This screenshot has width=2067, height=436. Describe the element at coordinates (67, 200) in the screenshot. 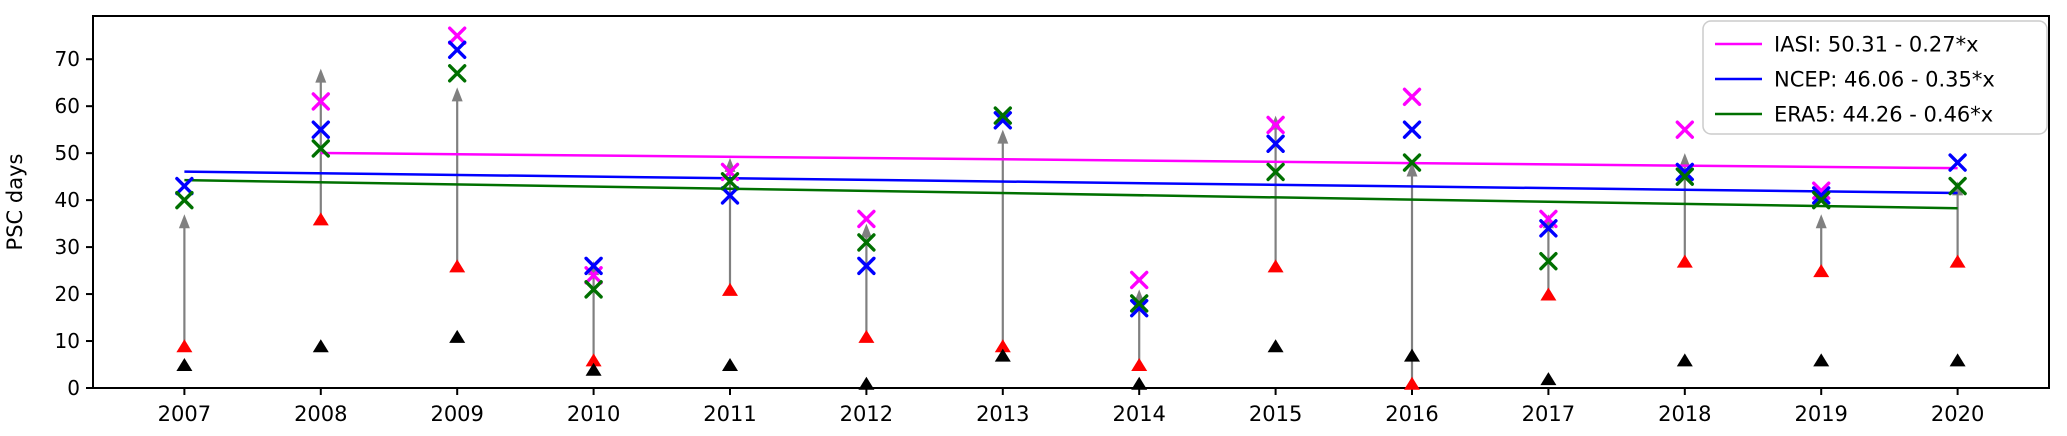

I see `y-tick-label: 40` at that location.